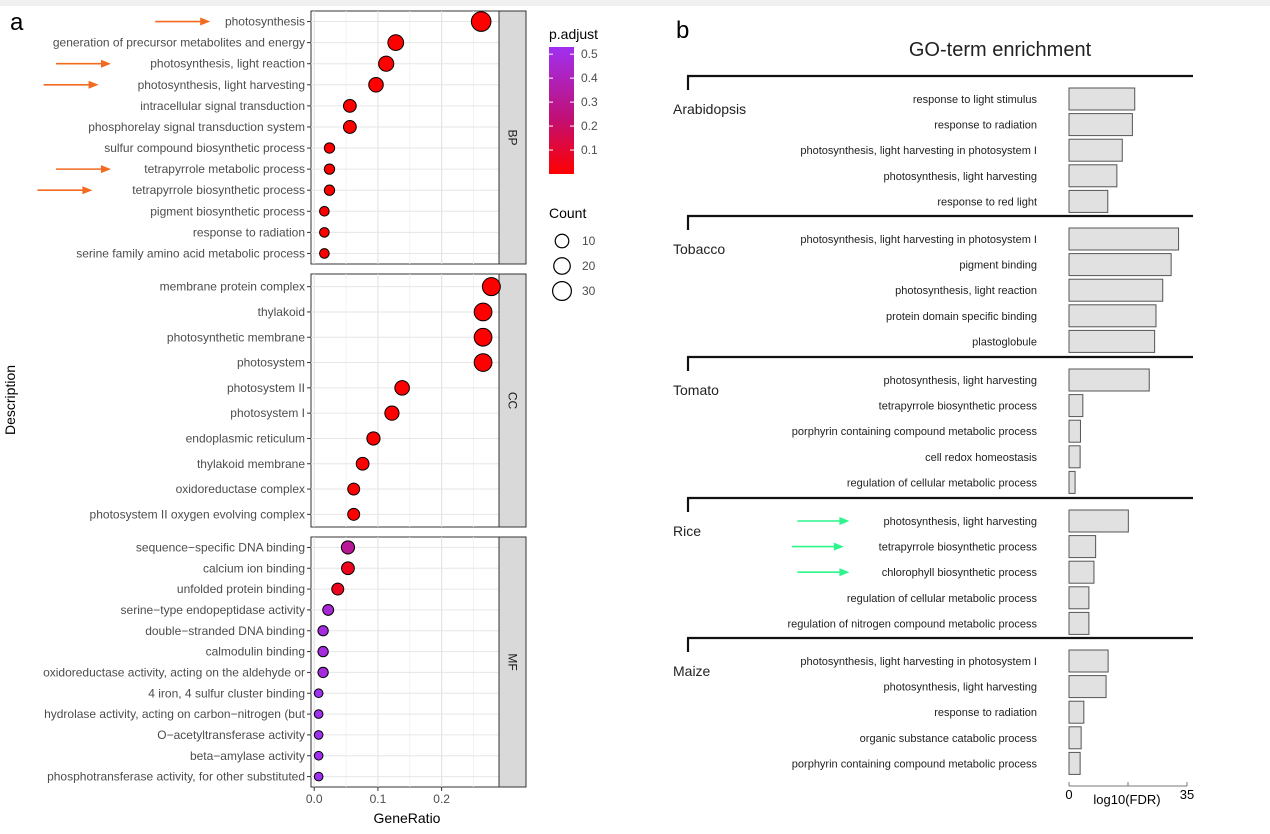 The image size is (1270, 834). I want to click on term-label: photosynthetic membrane, so click(236, 337).